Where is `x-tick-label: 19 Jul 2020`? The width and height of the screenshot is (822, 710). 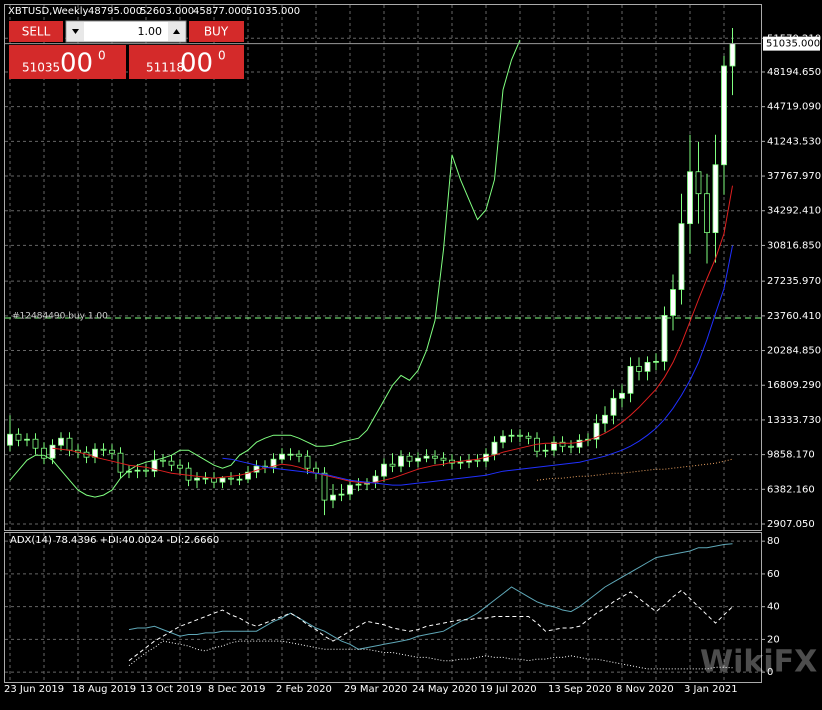
x-tick-label: 19 Jul 2020 is located at coordinates (508, 689).